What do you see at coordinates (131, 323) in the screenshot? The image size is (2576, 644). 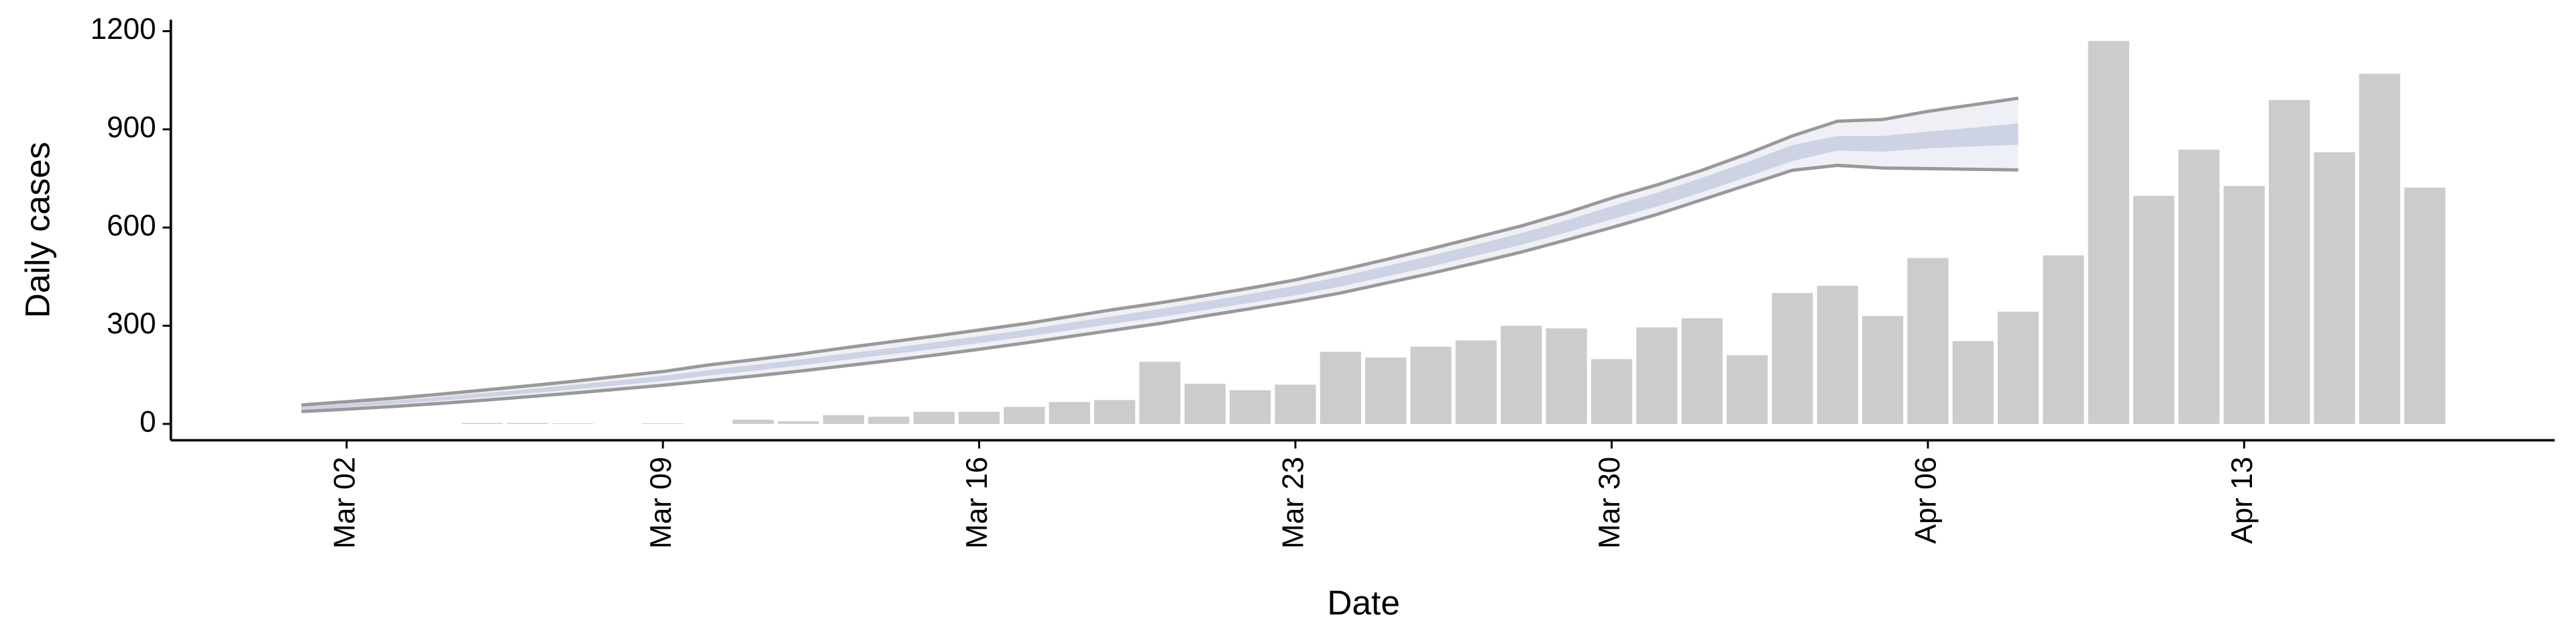 I see `y-tick-label: 300` at bounding box center [131, 323].